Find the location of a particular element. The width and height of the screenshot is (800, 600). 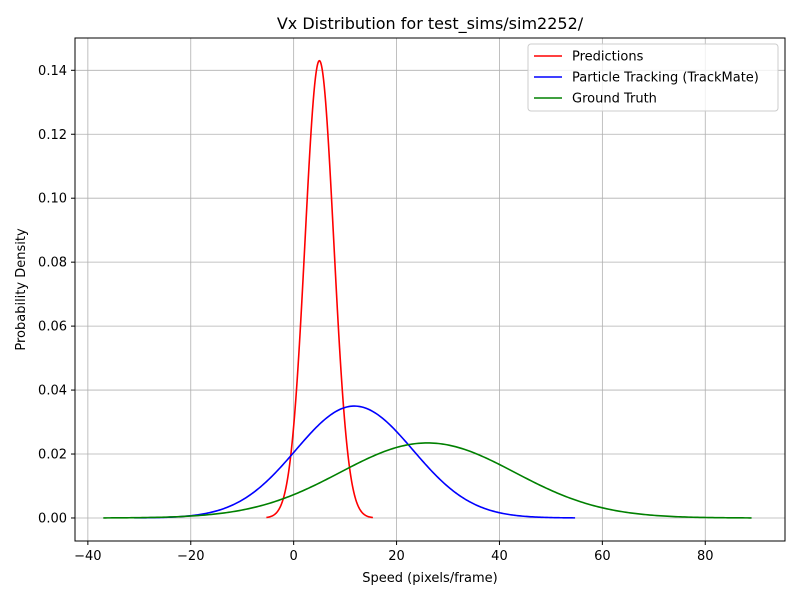

y-tick-label: 0.06 is located at coordinates (52, 327).